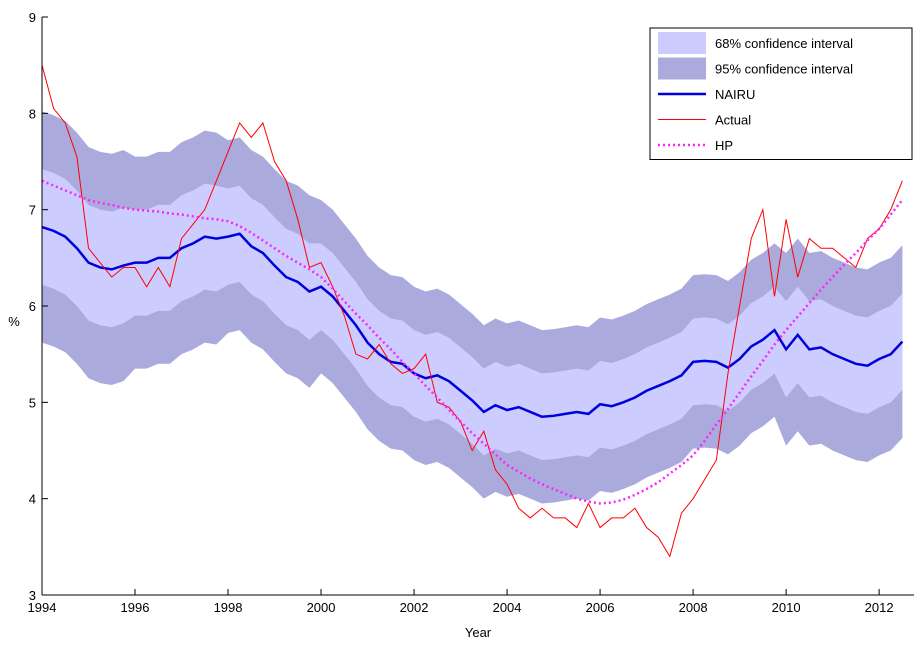 The width and height of the screenshot is (920, 649). What do you see at coordinates (32, 17) in the screenshot?
I see `y-tick-label: 9` at bounding box center [32, 17].